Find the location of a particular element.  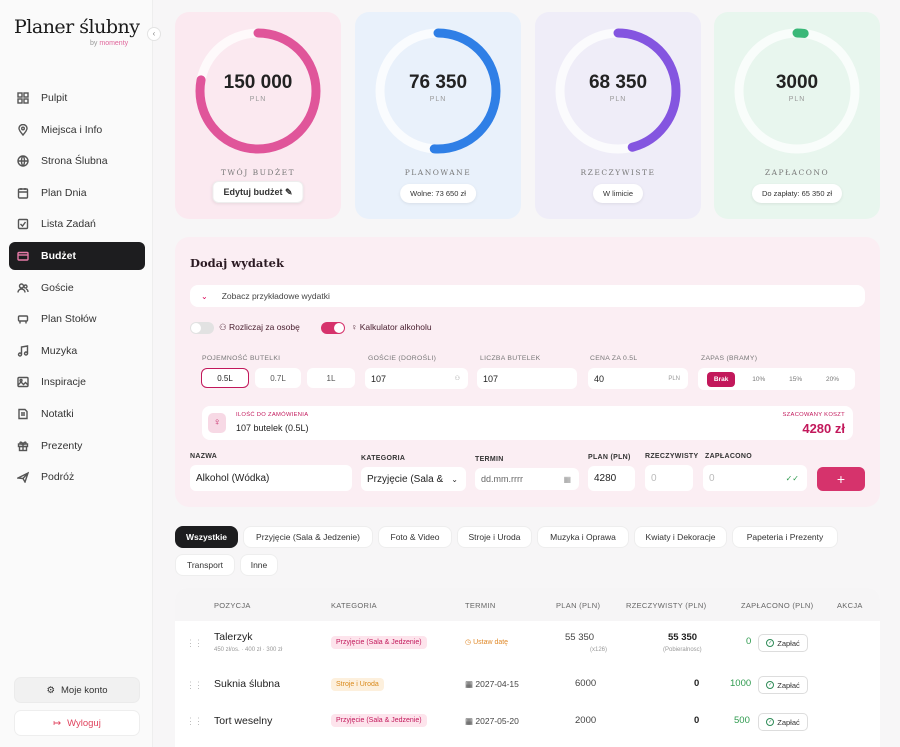

actual-value: 55 350 is located at coordinates (683, 637).